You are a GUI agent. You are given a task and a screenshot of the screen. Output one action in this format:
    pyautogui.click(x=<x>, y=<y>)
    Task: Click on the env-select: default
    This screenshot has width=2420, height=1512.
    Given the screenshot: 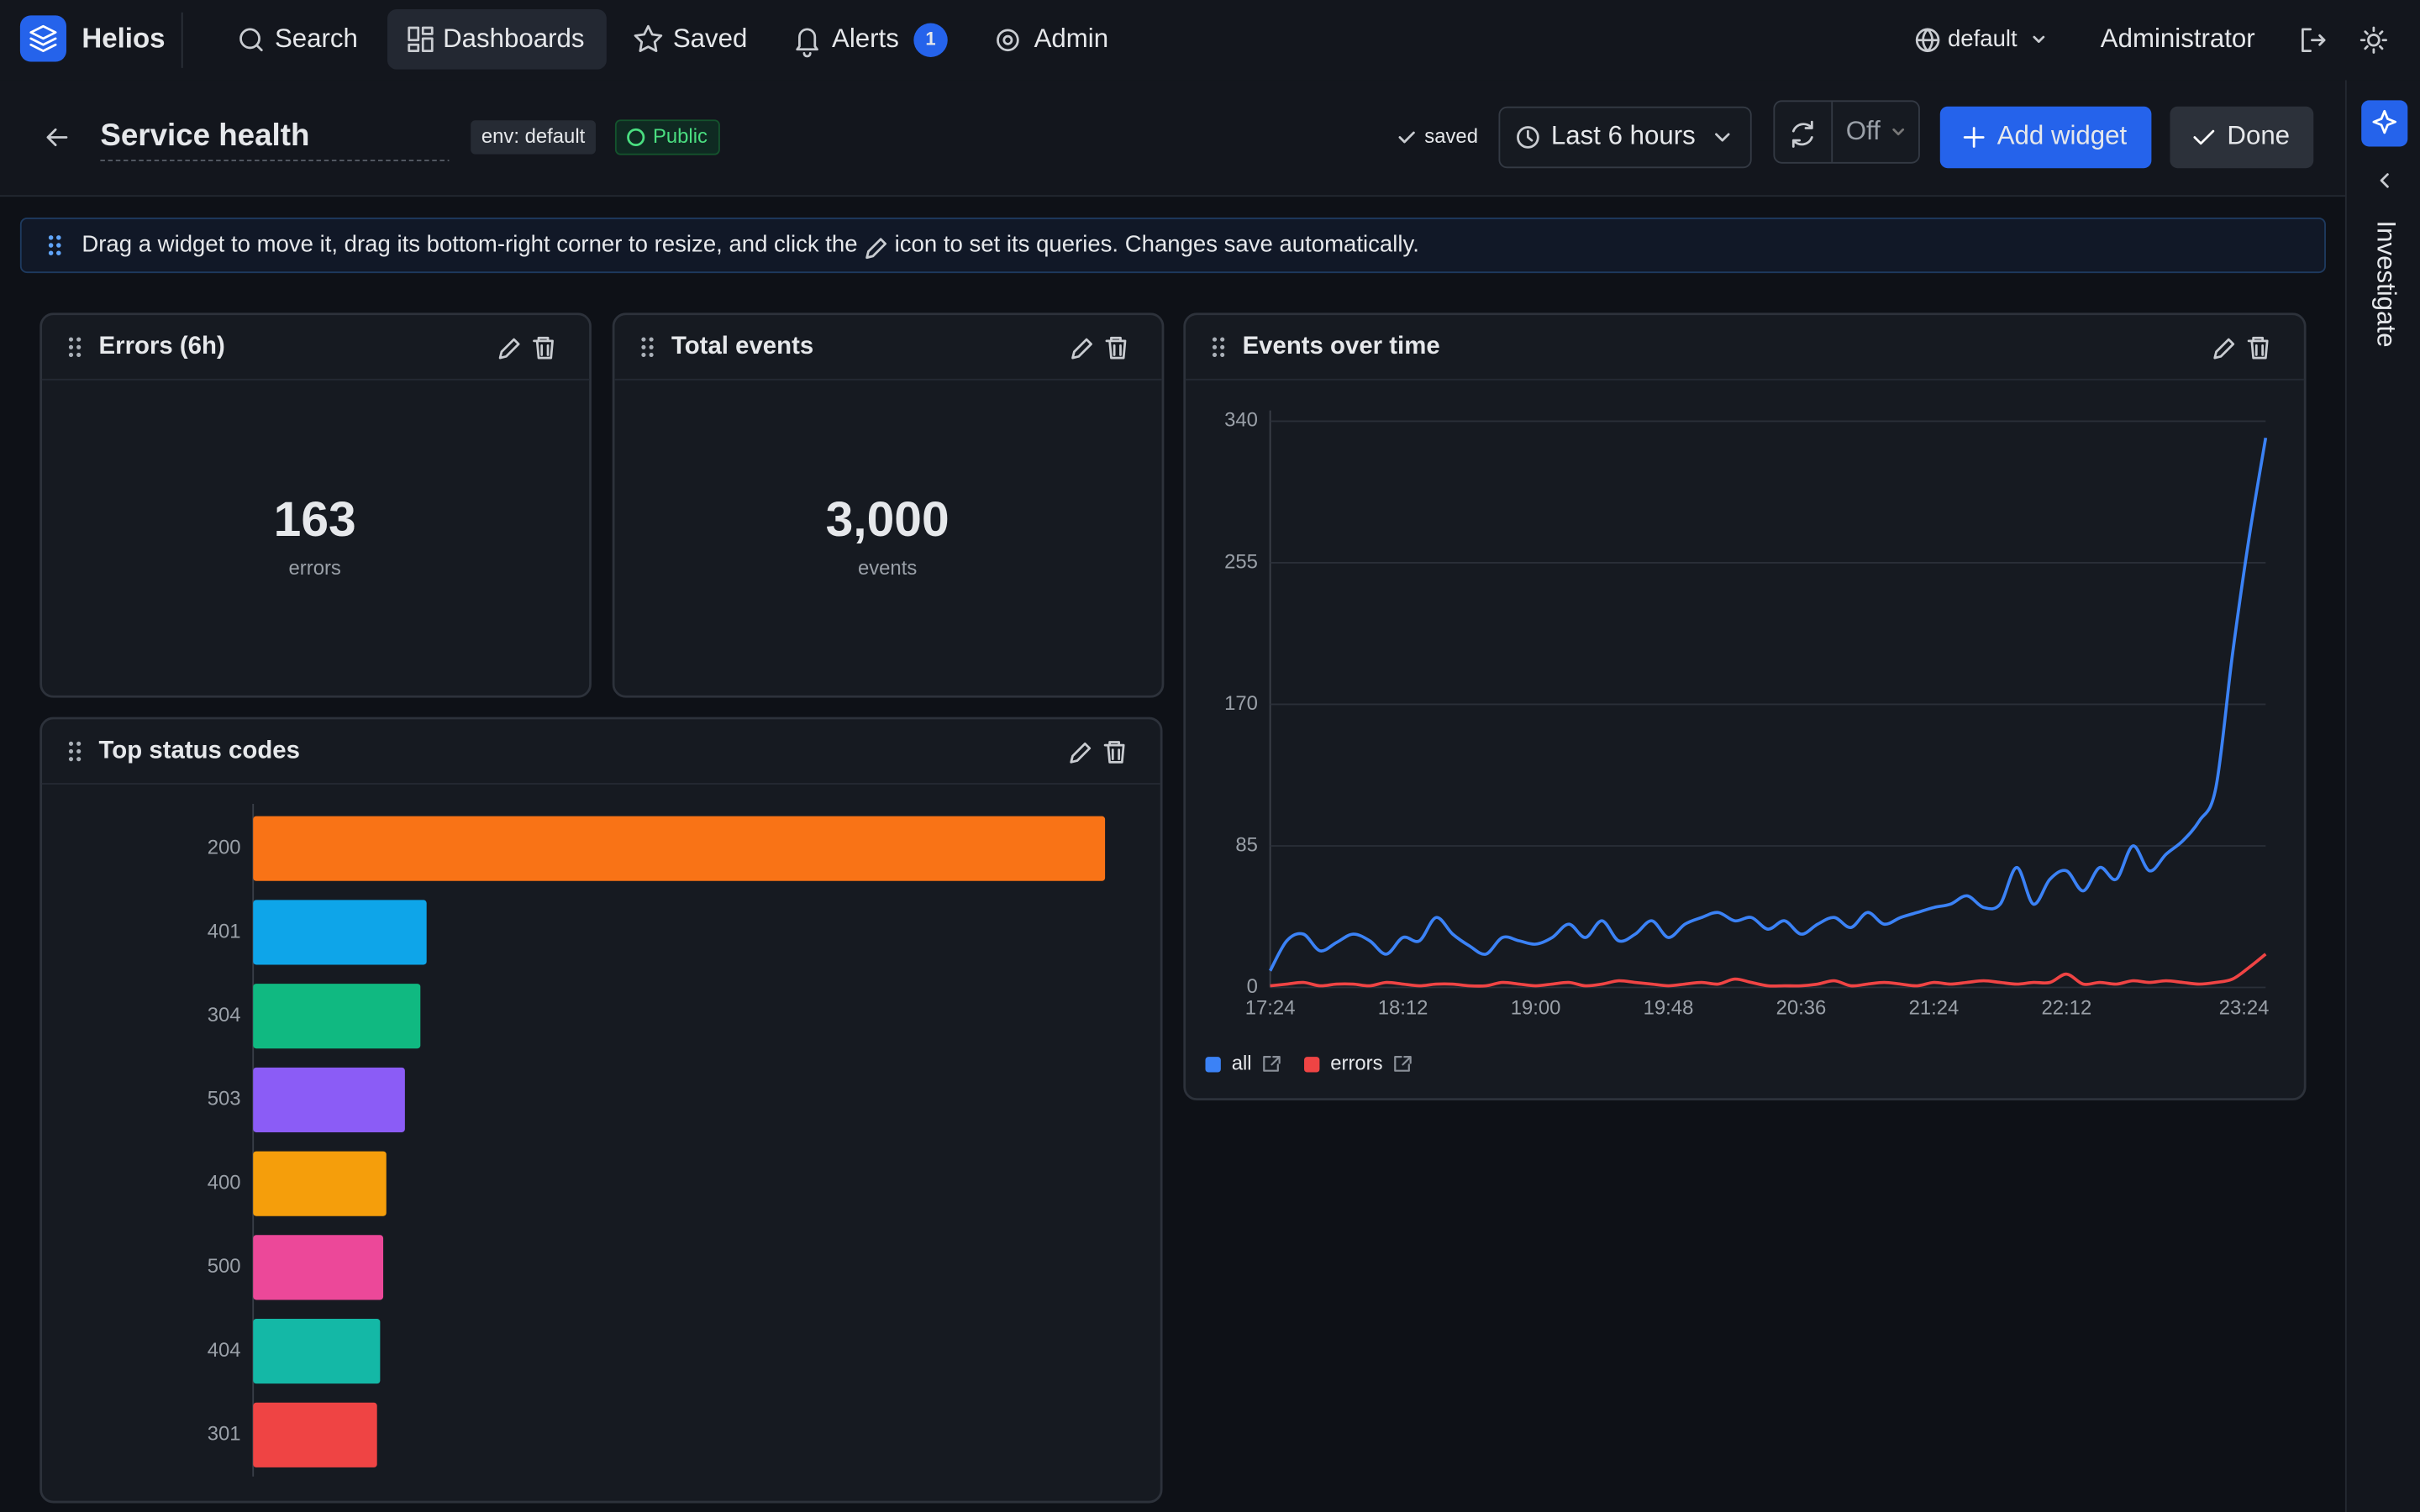 What is the action you would take?
    pyautogui.click(x=1980, y=38)
    